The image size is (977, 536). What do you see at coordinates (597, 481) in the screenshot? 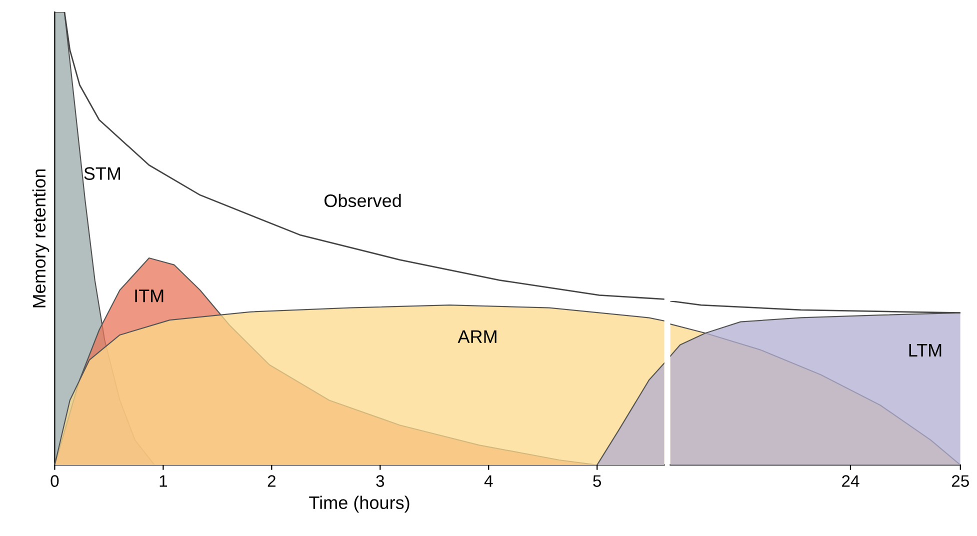
I see `x-tick-label: 5` at bounding box center [597, 481].